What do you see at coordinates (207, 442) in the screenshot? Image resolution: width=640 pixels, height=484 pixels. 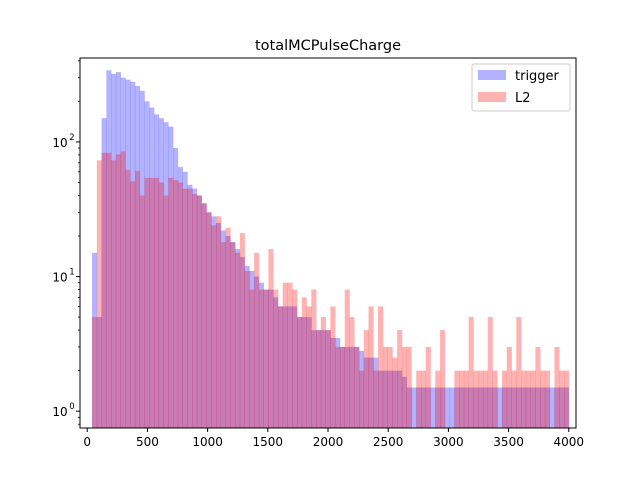 I see `x-tick-label: 1000` at bounding box center [207, 442].